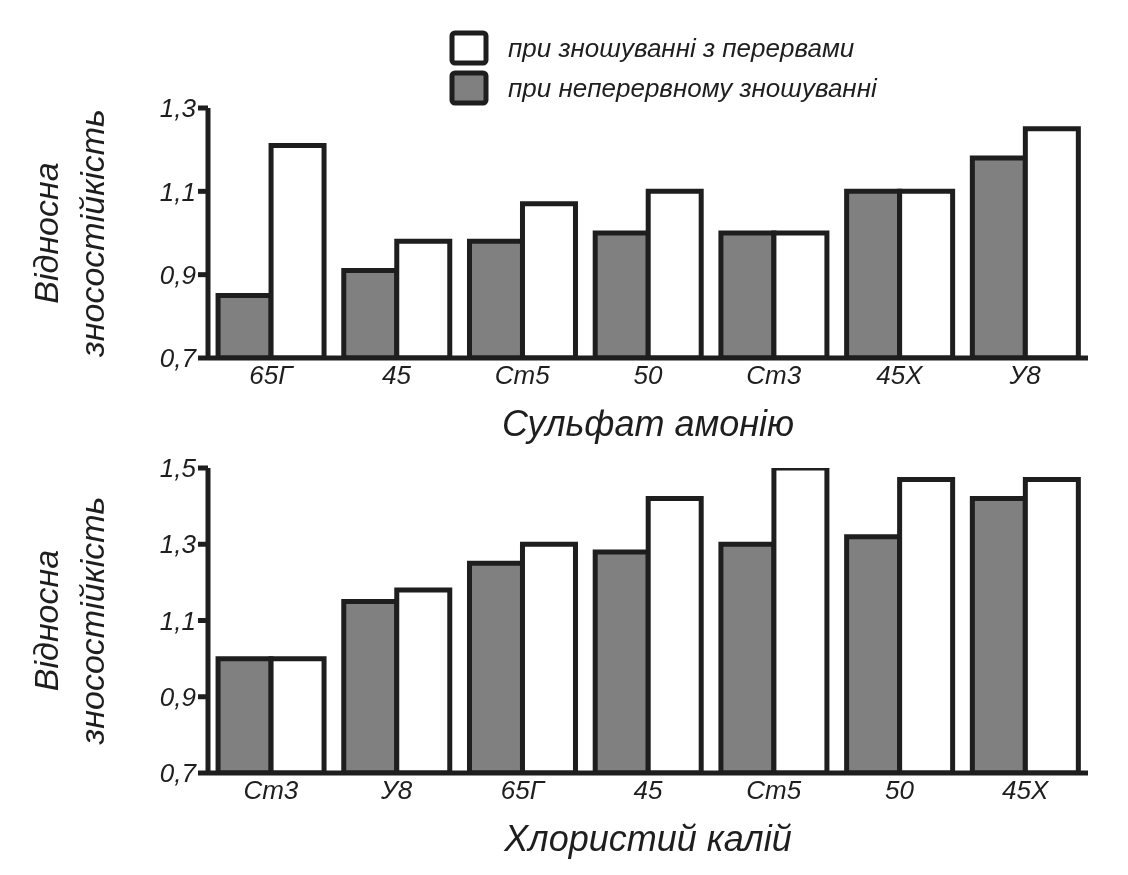 This screenshot has height=875, width=1128. I want to click on legend-label: при зношуванні з перервами, so click(681, 48).